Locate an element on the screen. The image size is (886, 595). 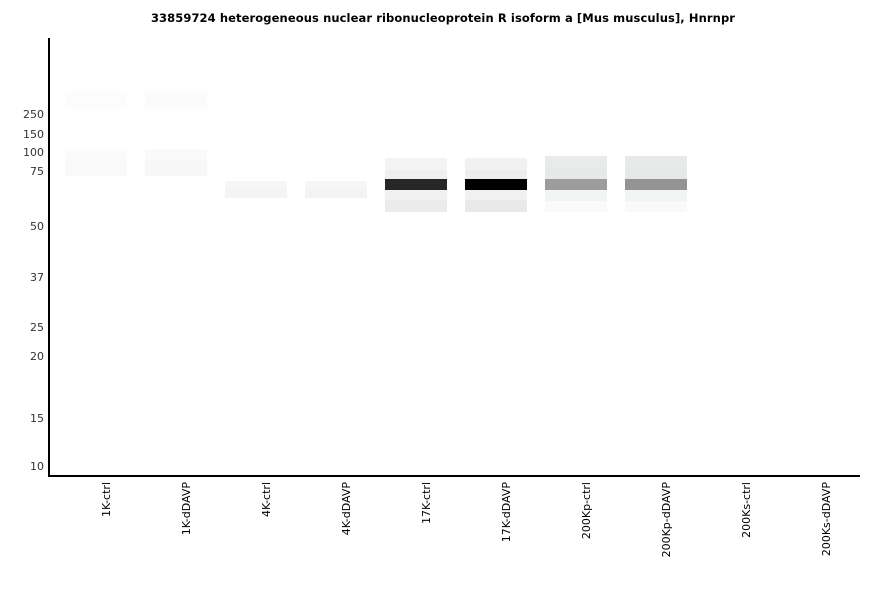
y-tick-label: 150 is located at coordinates (33, 134).